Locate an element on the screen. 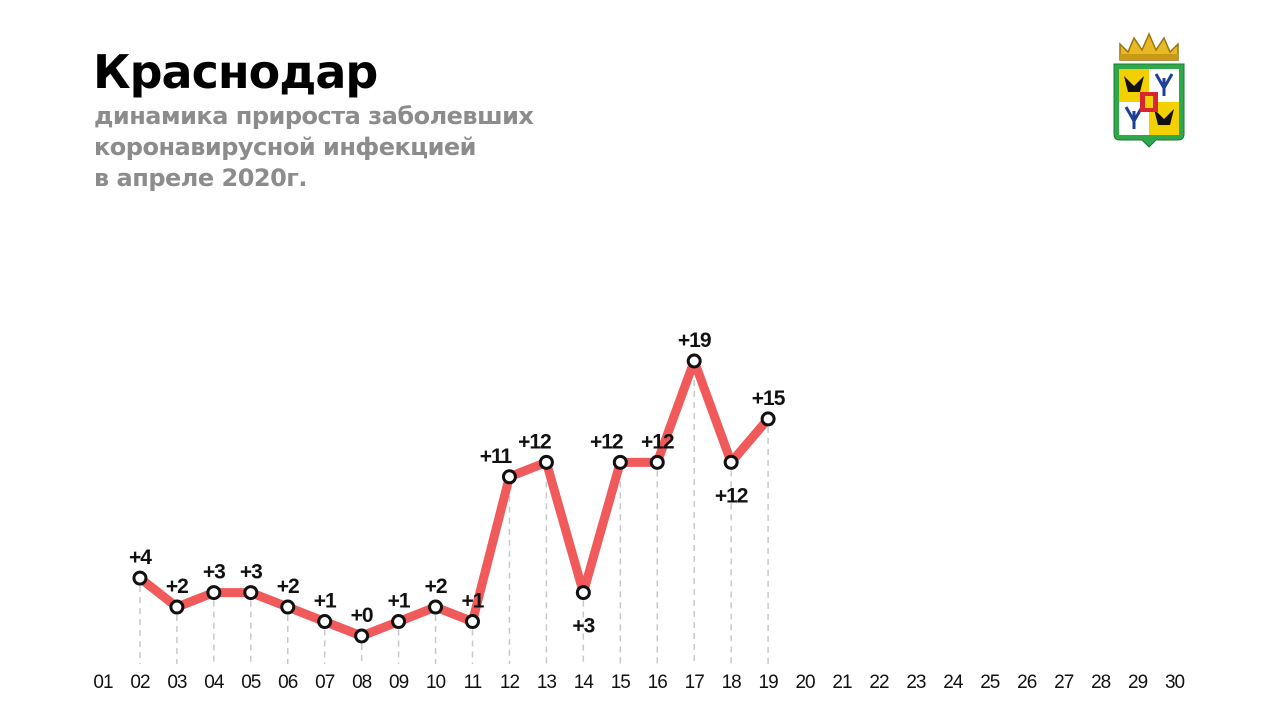 The width and height of the screenshot is (1280, 720). data-label: +11 is located at coordinates (496, 456).